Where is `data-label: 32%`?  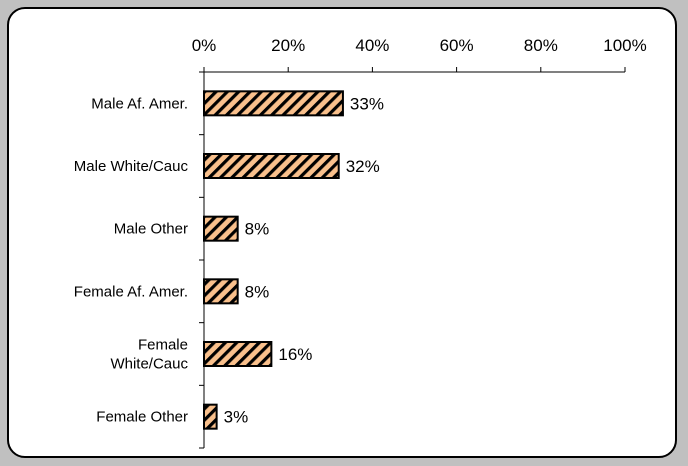 data-label: 32% is located at coordinates (363, 166).